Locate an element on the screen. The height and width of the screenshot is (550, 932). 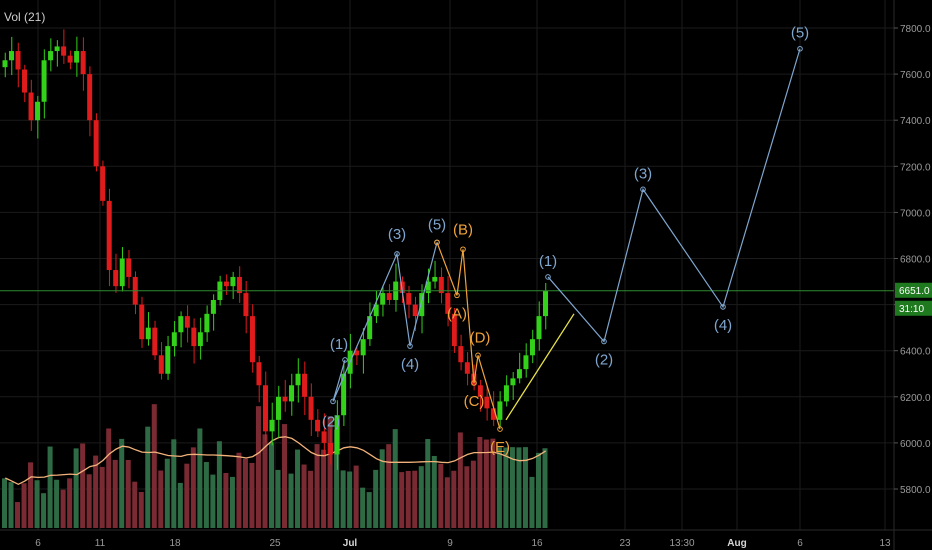
trend-line is located at coordinates (540, 367).